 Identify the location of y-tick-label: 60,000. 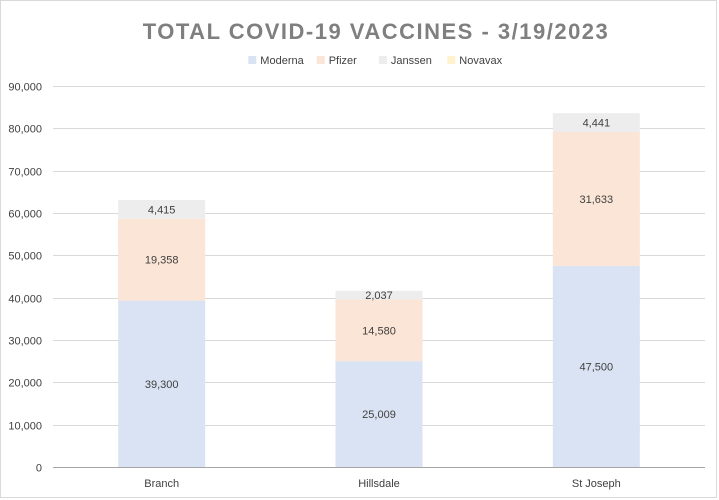
(25, 215).